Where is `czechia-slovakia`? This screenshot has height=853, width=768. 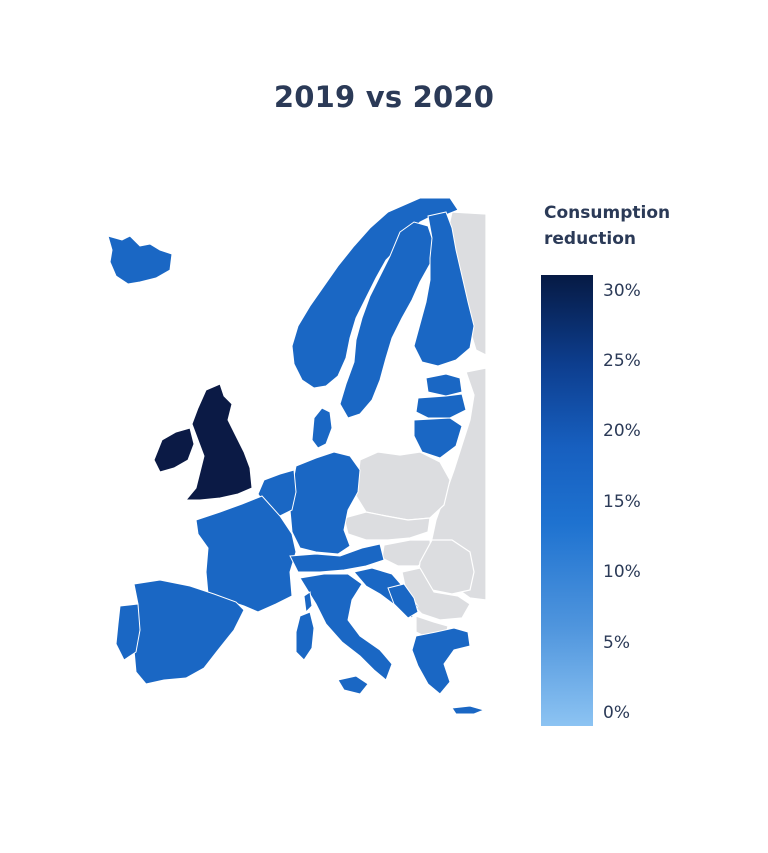 czechia-slovakia is located at coordinates (387, 526).